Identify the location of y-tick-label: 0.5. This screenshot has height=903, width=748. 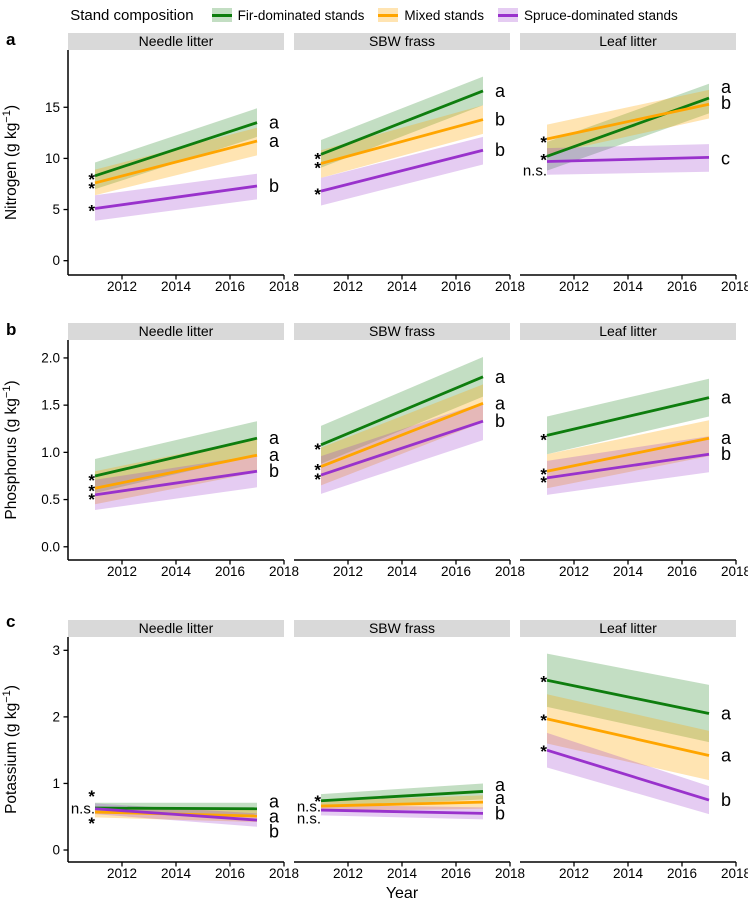
(50, 499).